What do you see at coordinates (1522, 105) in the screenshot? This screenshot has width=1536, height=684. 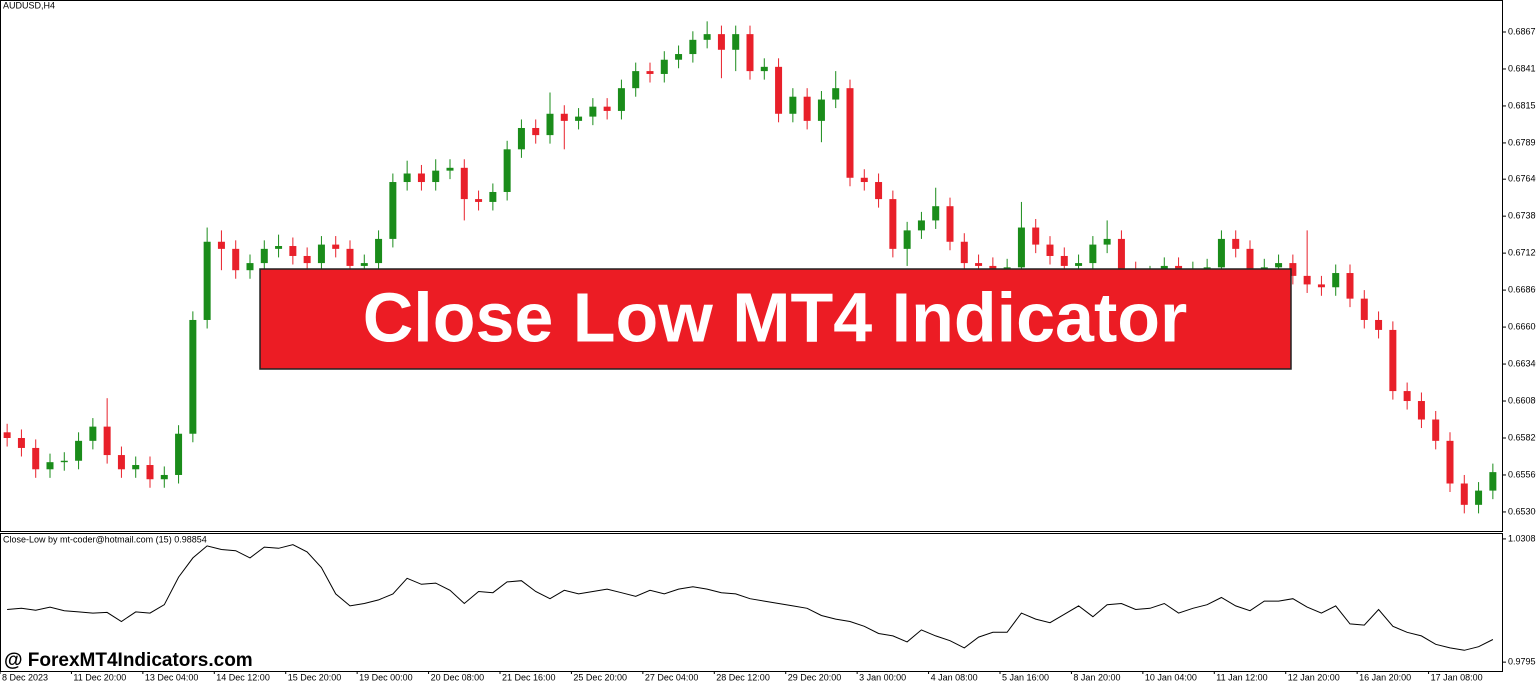 I see `y-tick-label: 0.68155` at bounding box center [1522, 105].